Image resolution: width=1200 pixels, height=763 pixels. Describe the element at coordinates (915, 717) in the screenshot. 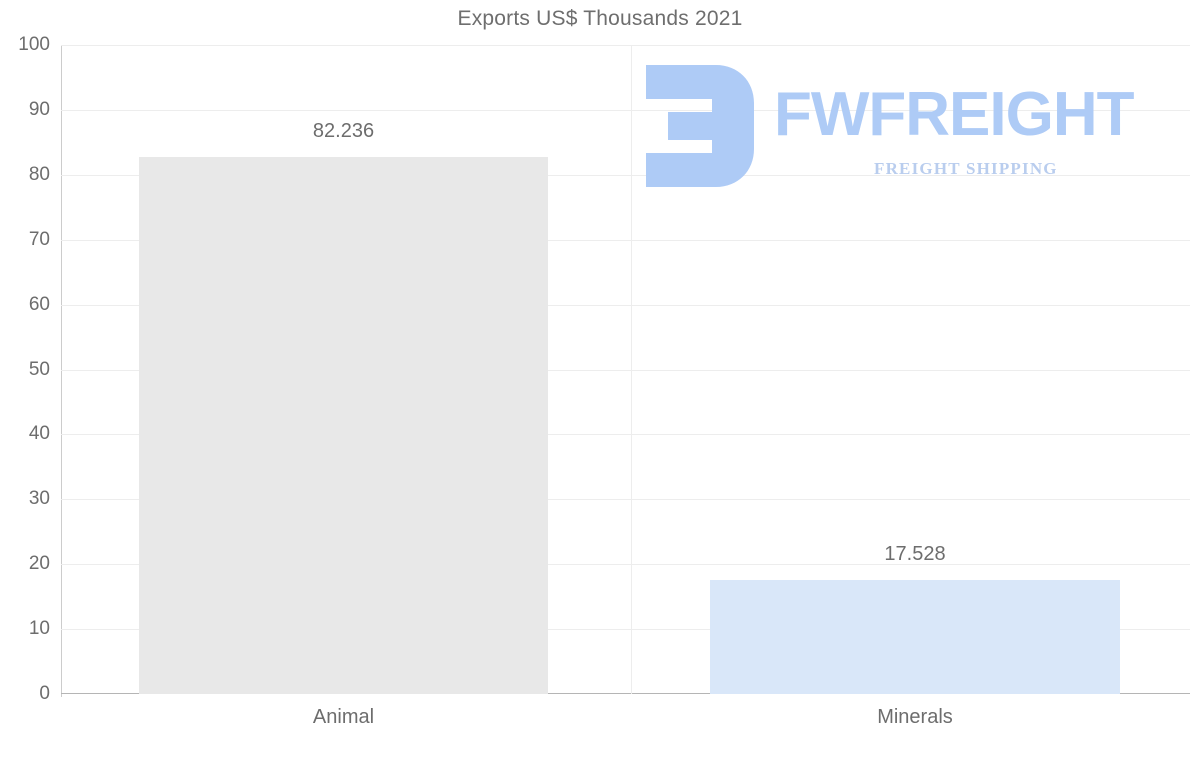

I see `x-tick-label-minerals: Minerals` at that location.